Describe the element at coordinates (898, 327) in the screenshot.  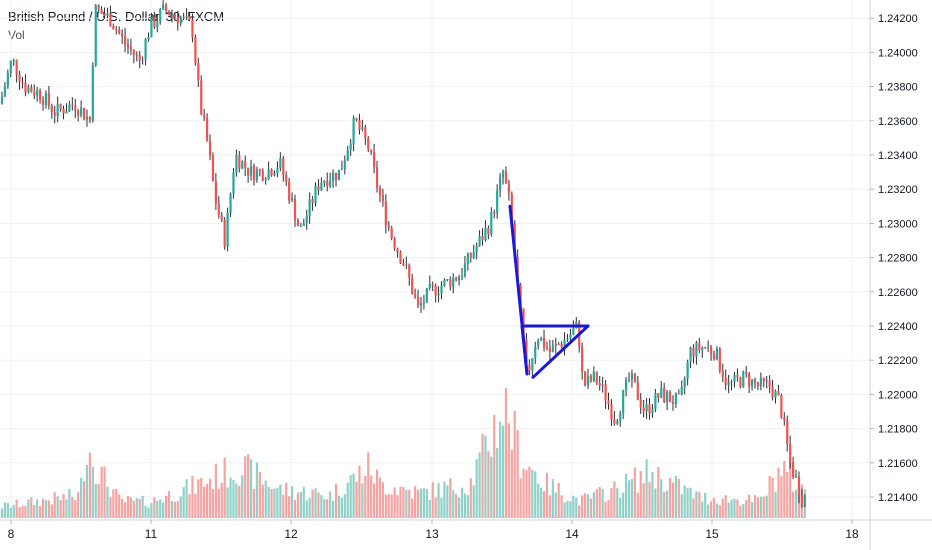
I see `y-tick-label: 1.22400` at that location.